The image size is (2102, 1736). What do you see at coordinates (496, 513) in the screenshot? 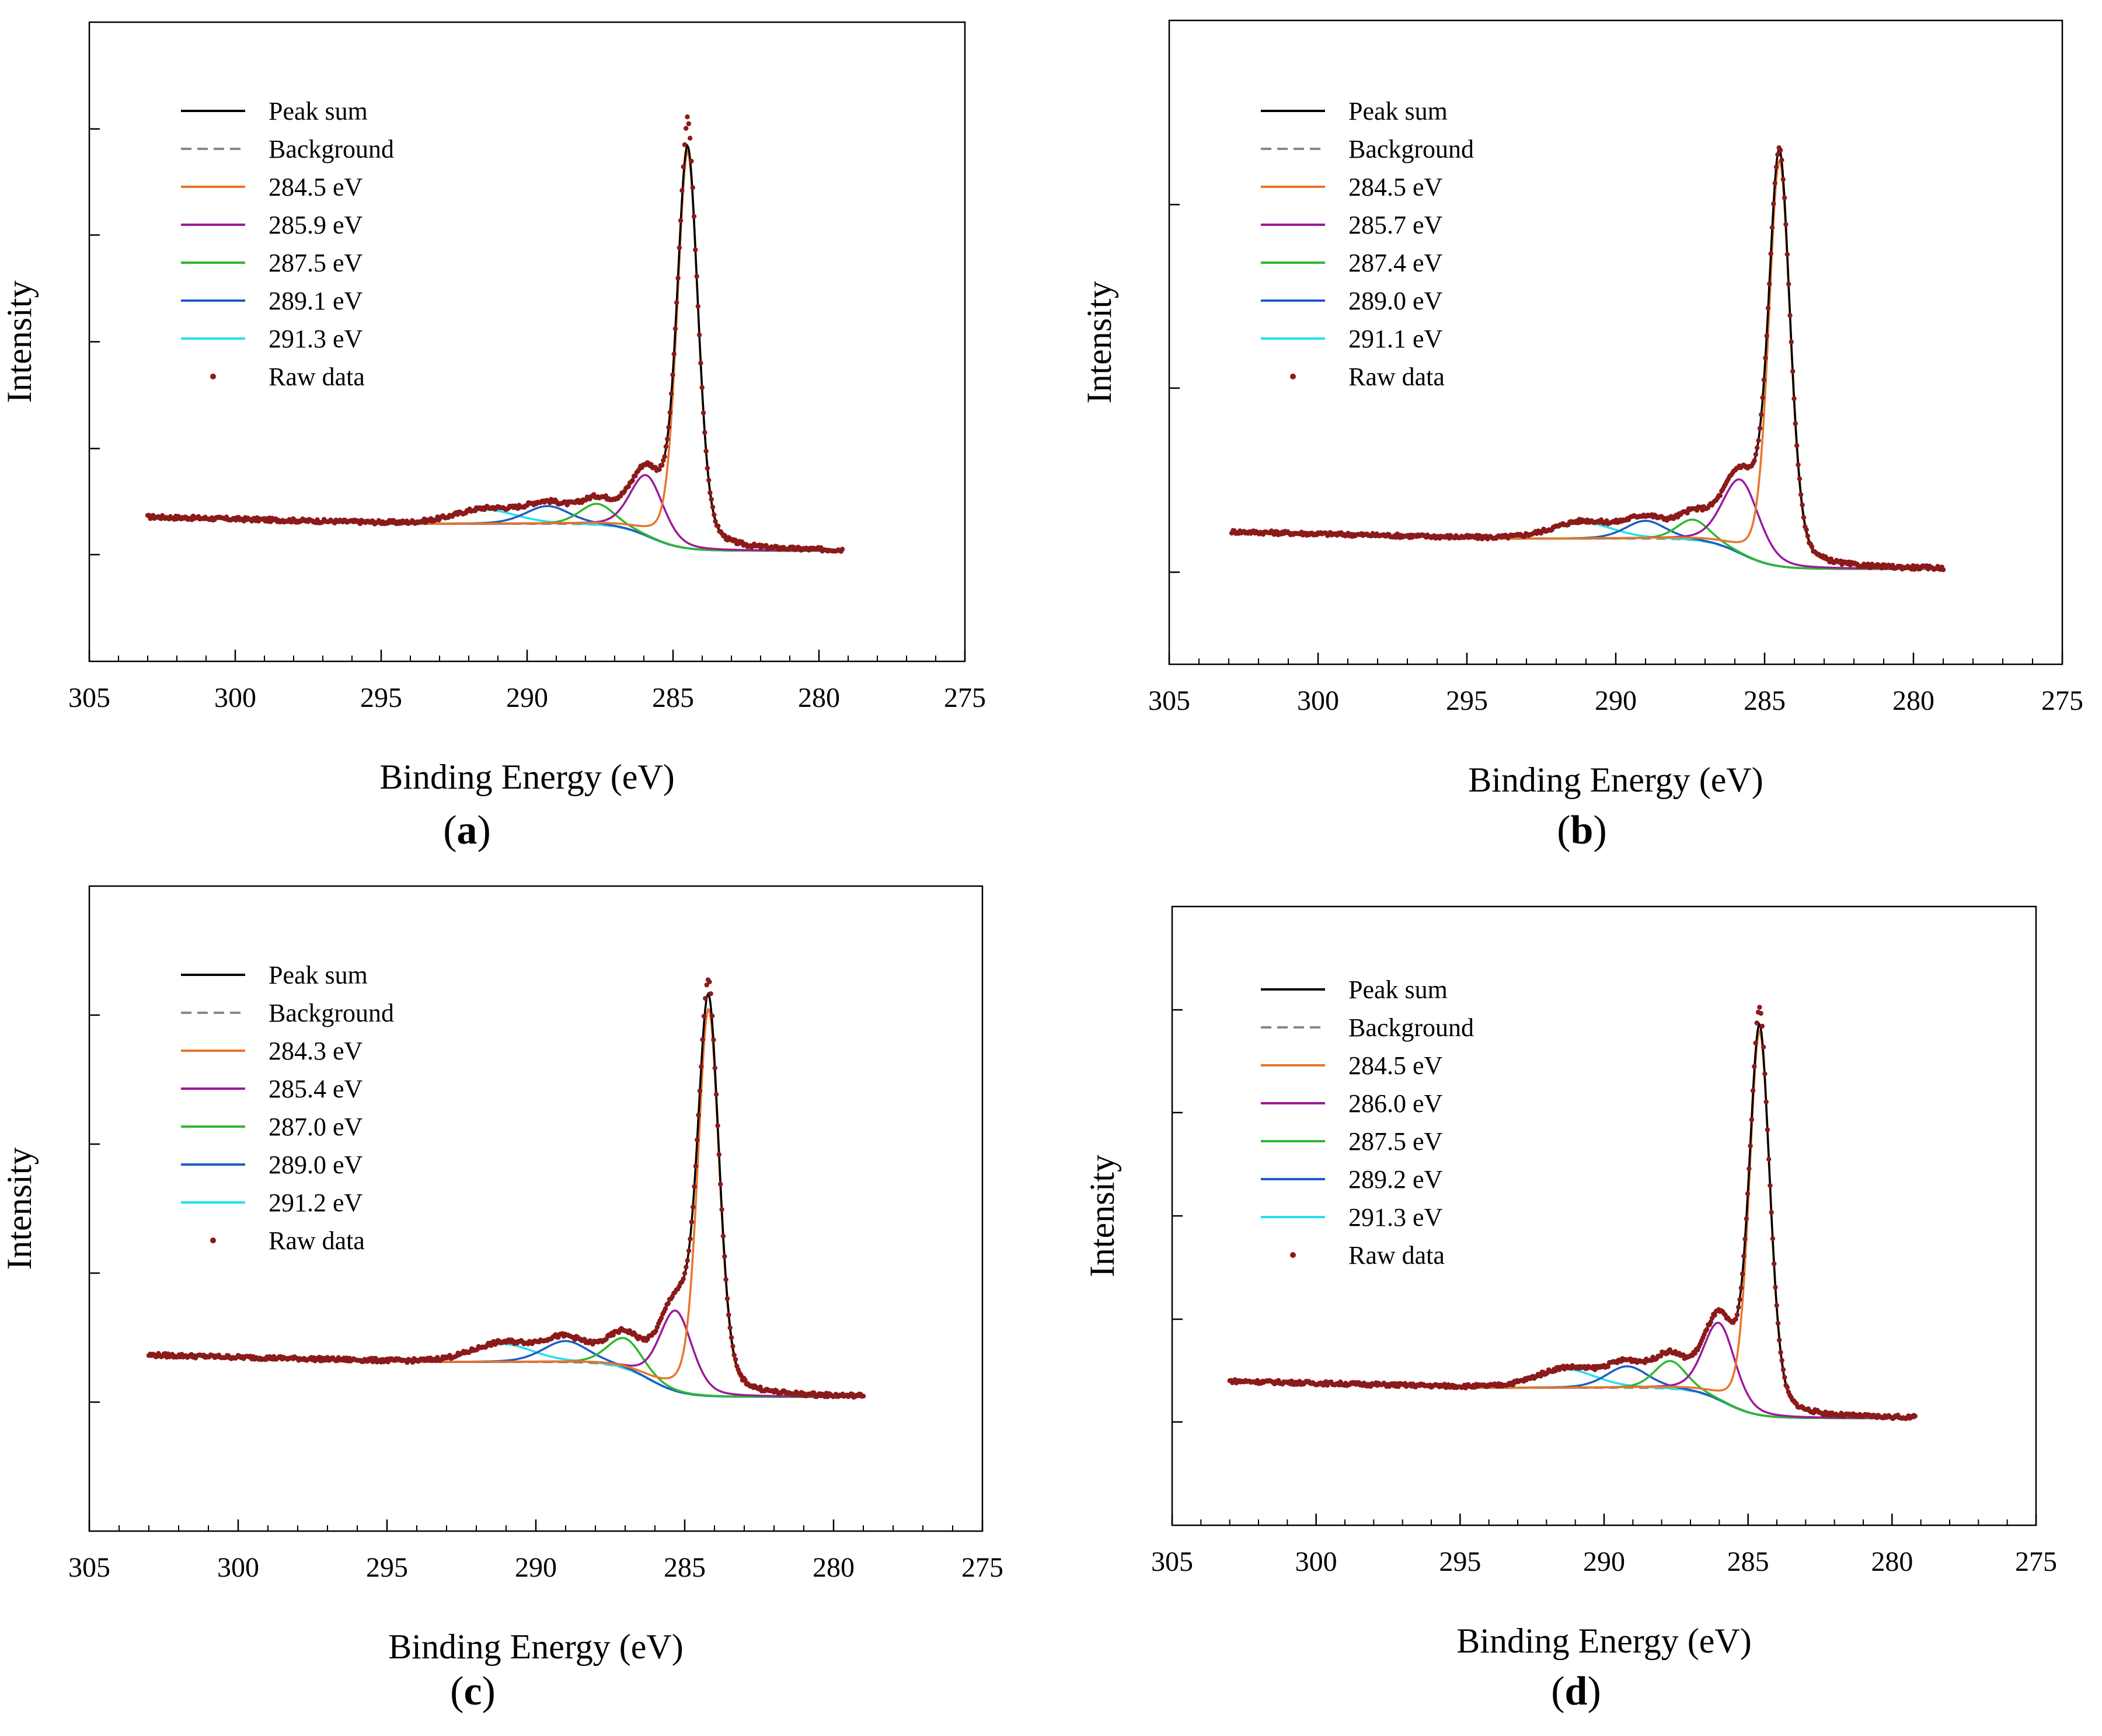
I see `component-2859-ev-curve` at bounding box center [496, 513].